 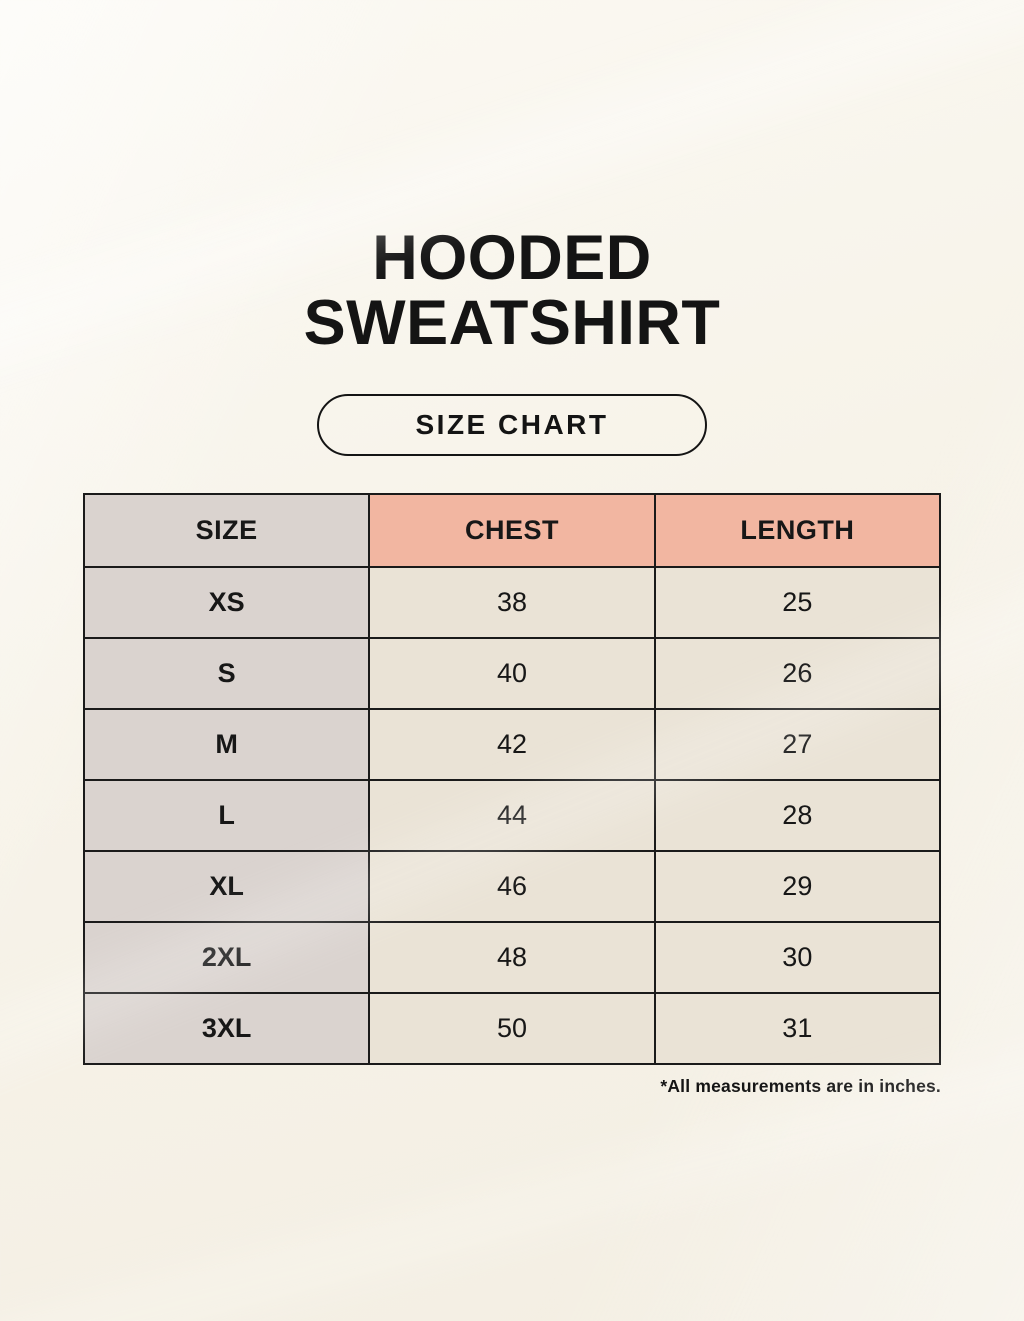 What do you see at coordinates (797, 530) in the screenshot?
I see `column-header-length: LENGTH` at bounding box center [797, 530].